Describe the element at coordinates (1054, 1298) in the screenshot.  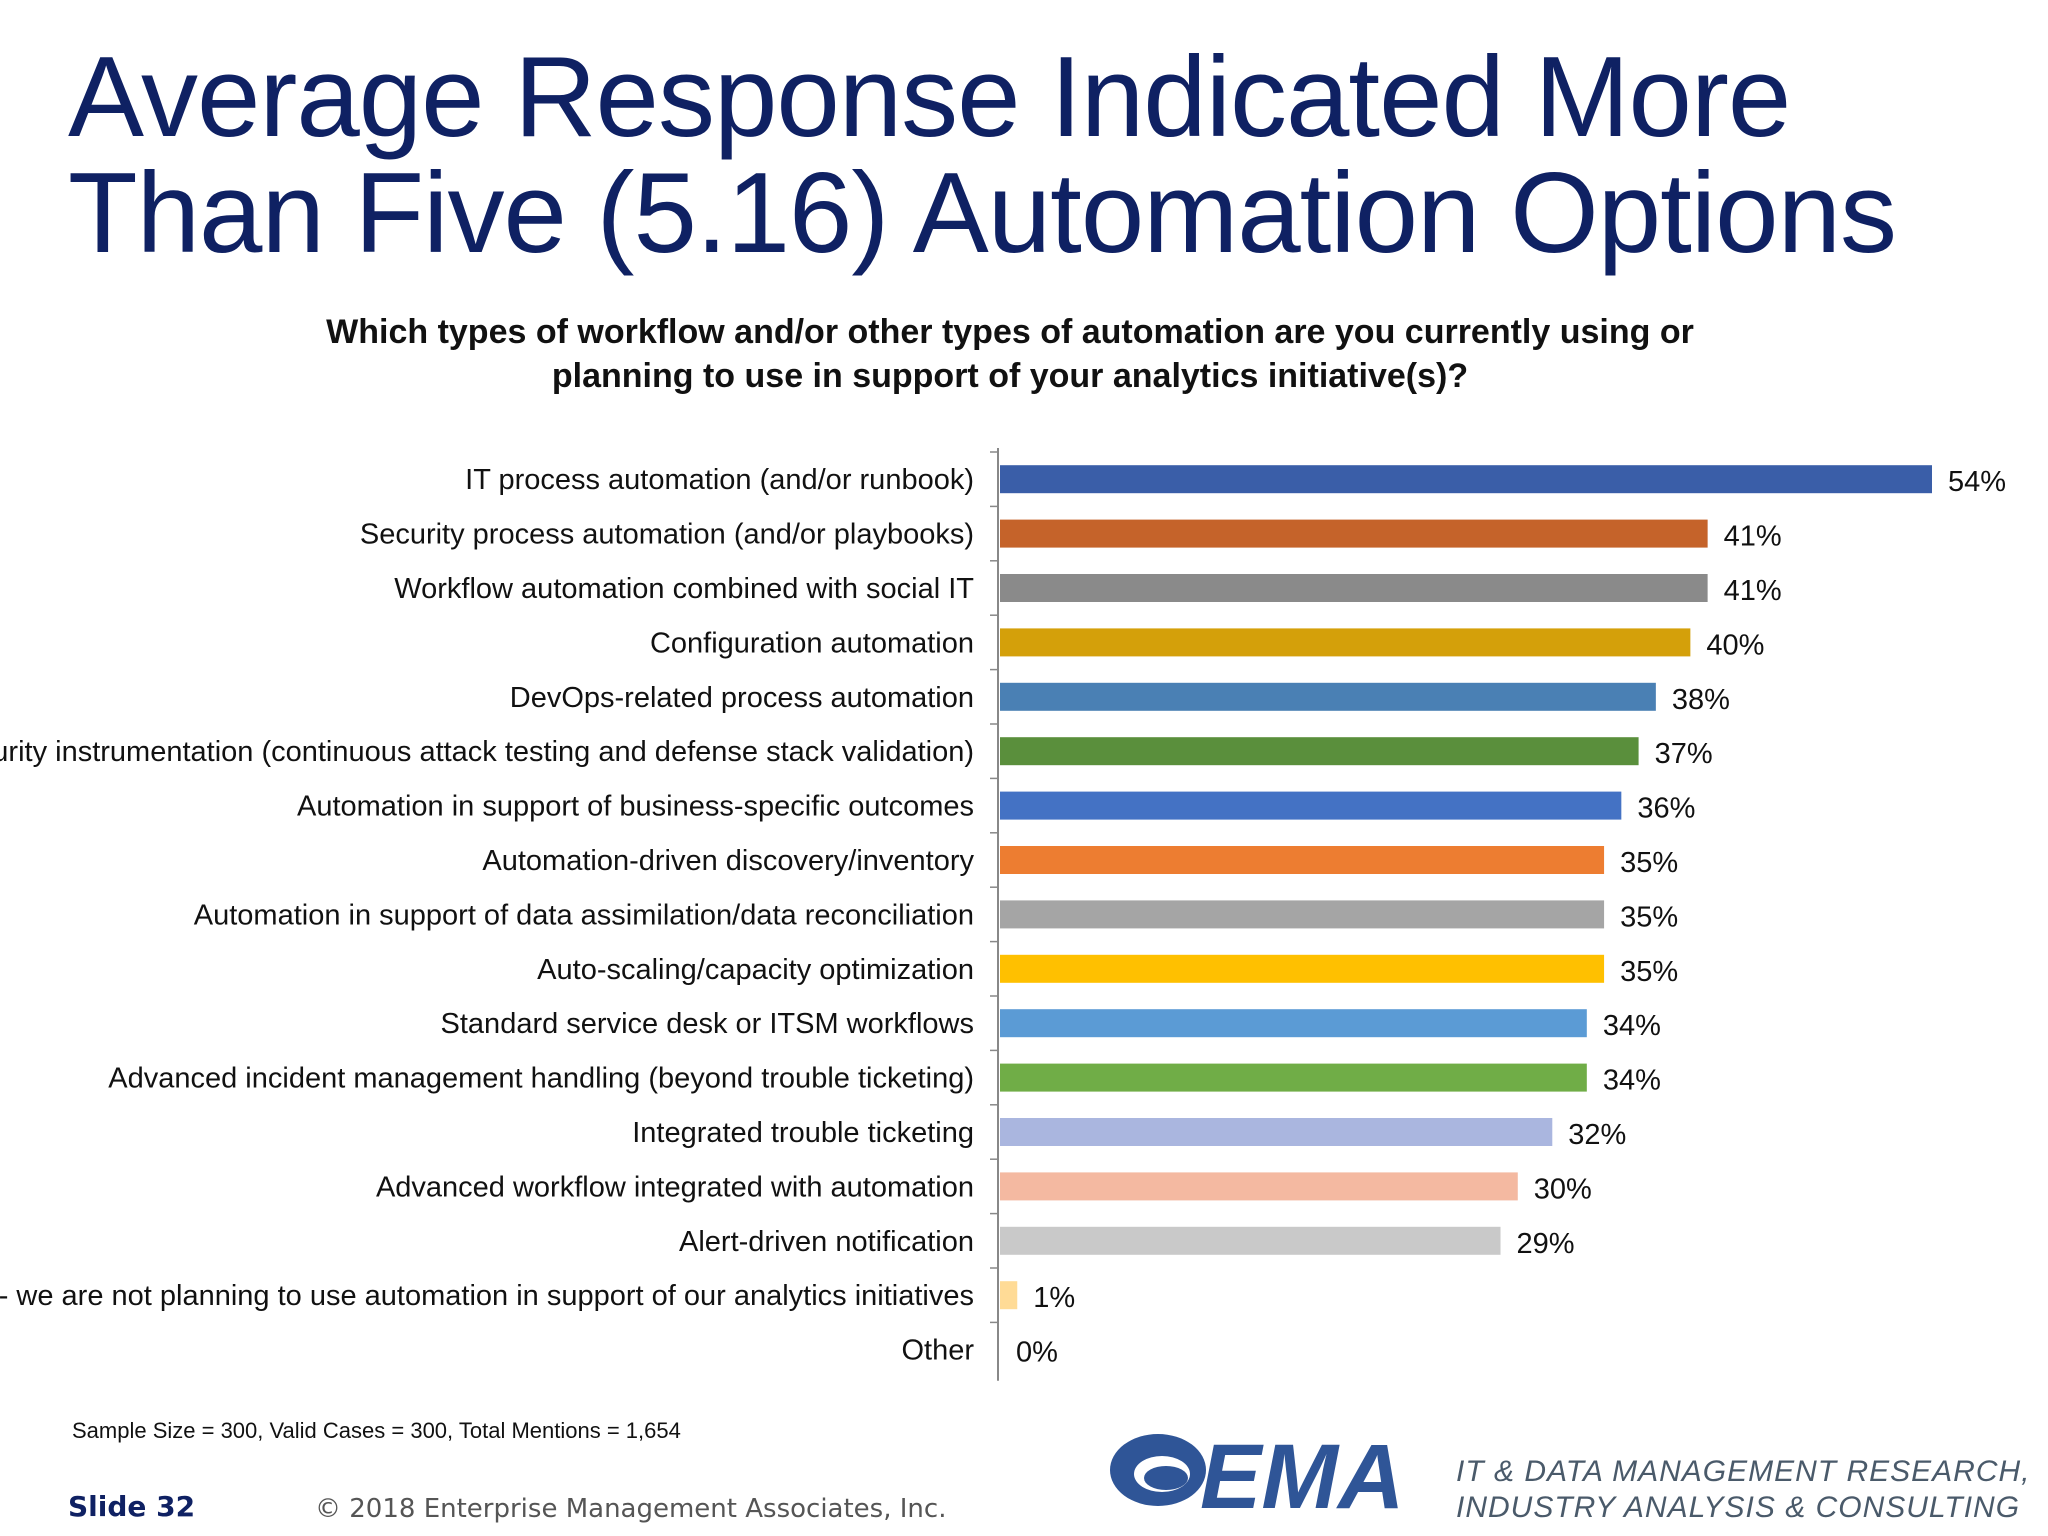
I see `value-label: 1%` at that location.